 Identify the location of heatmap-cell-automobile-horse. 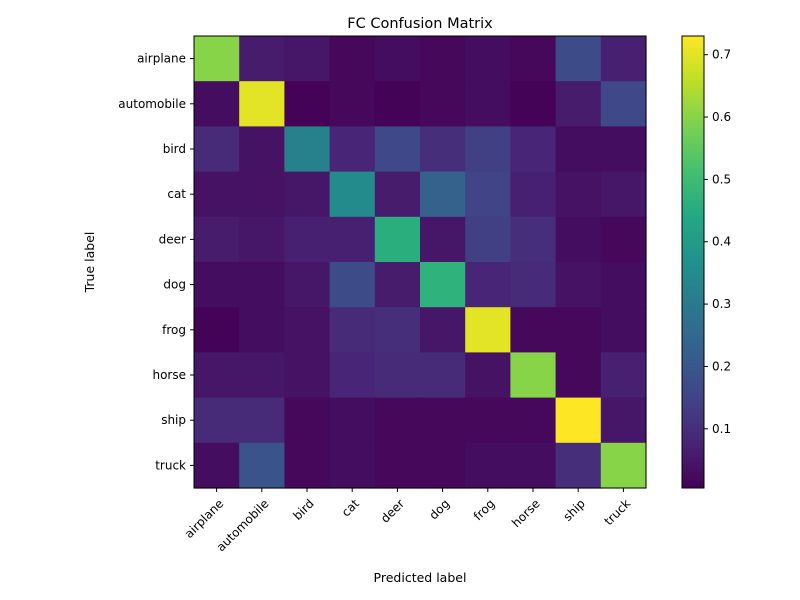
(533, 104).